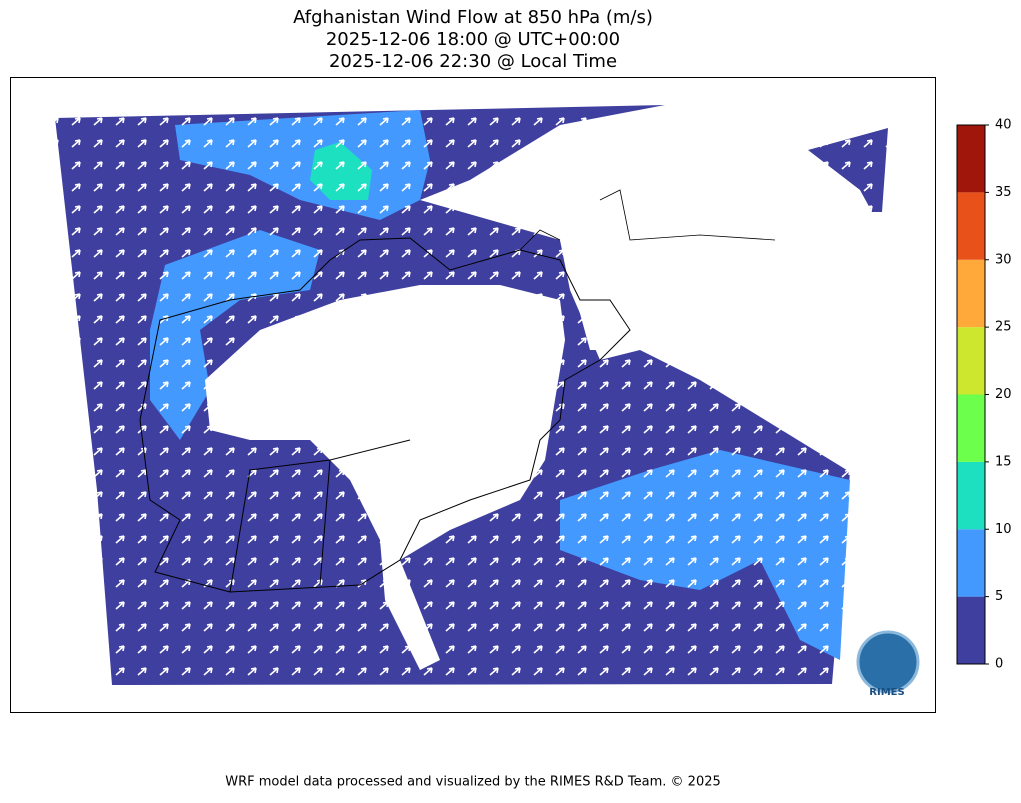  Describe the element at coordinates (473, 61) in the screenshot. I see `title-line: 2025-12-06 22:30 @ Local Time` at that location.